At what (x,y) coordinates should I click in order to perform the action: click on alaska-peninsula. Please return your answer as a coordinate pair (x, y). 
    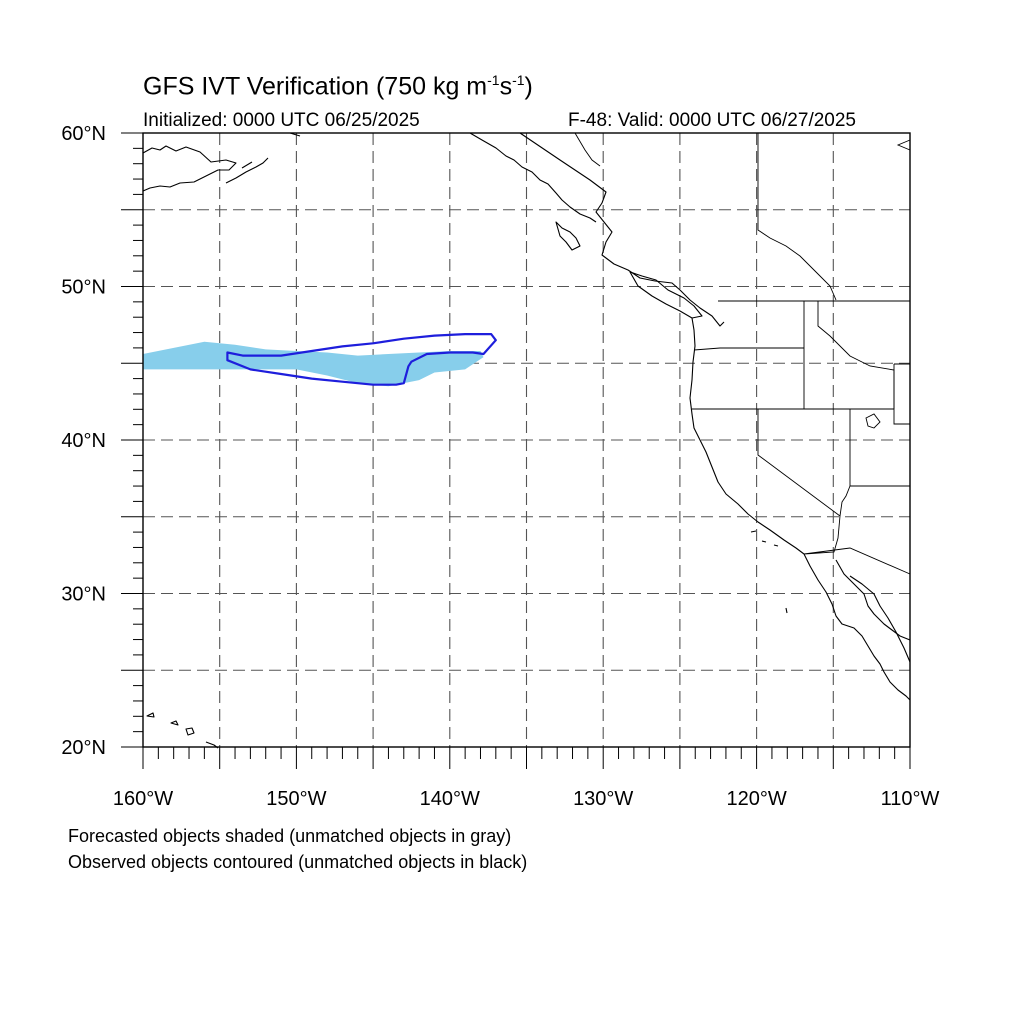
    Looking at the image, I should click on (247, 170).